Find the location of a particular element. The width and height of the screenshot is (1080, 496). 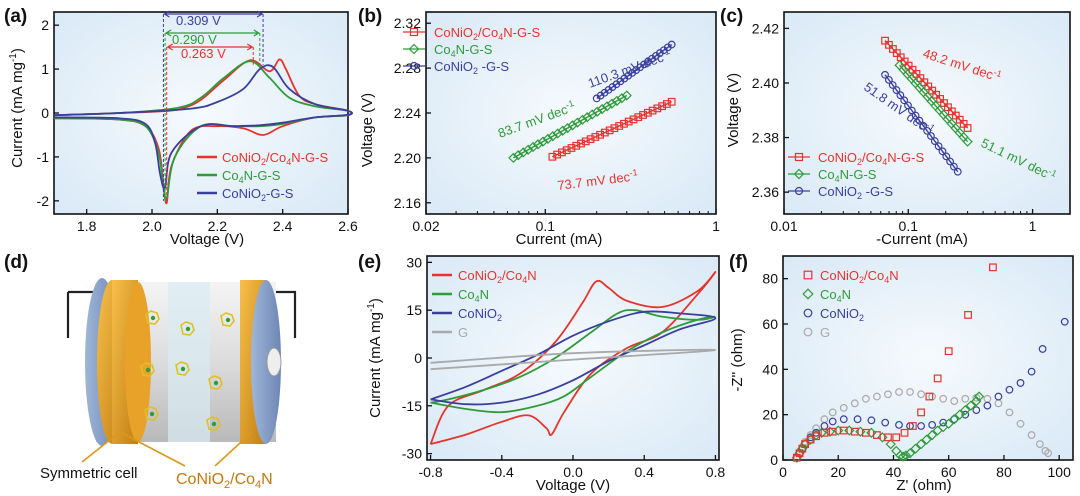

series-conio2 is located at coordinates (573, 358).